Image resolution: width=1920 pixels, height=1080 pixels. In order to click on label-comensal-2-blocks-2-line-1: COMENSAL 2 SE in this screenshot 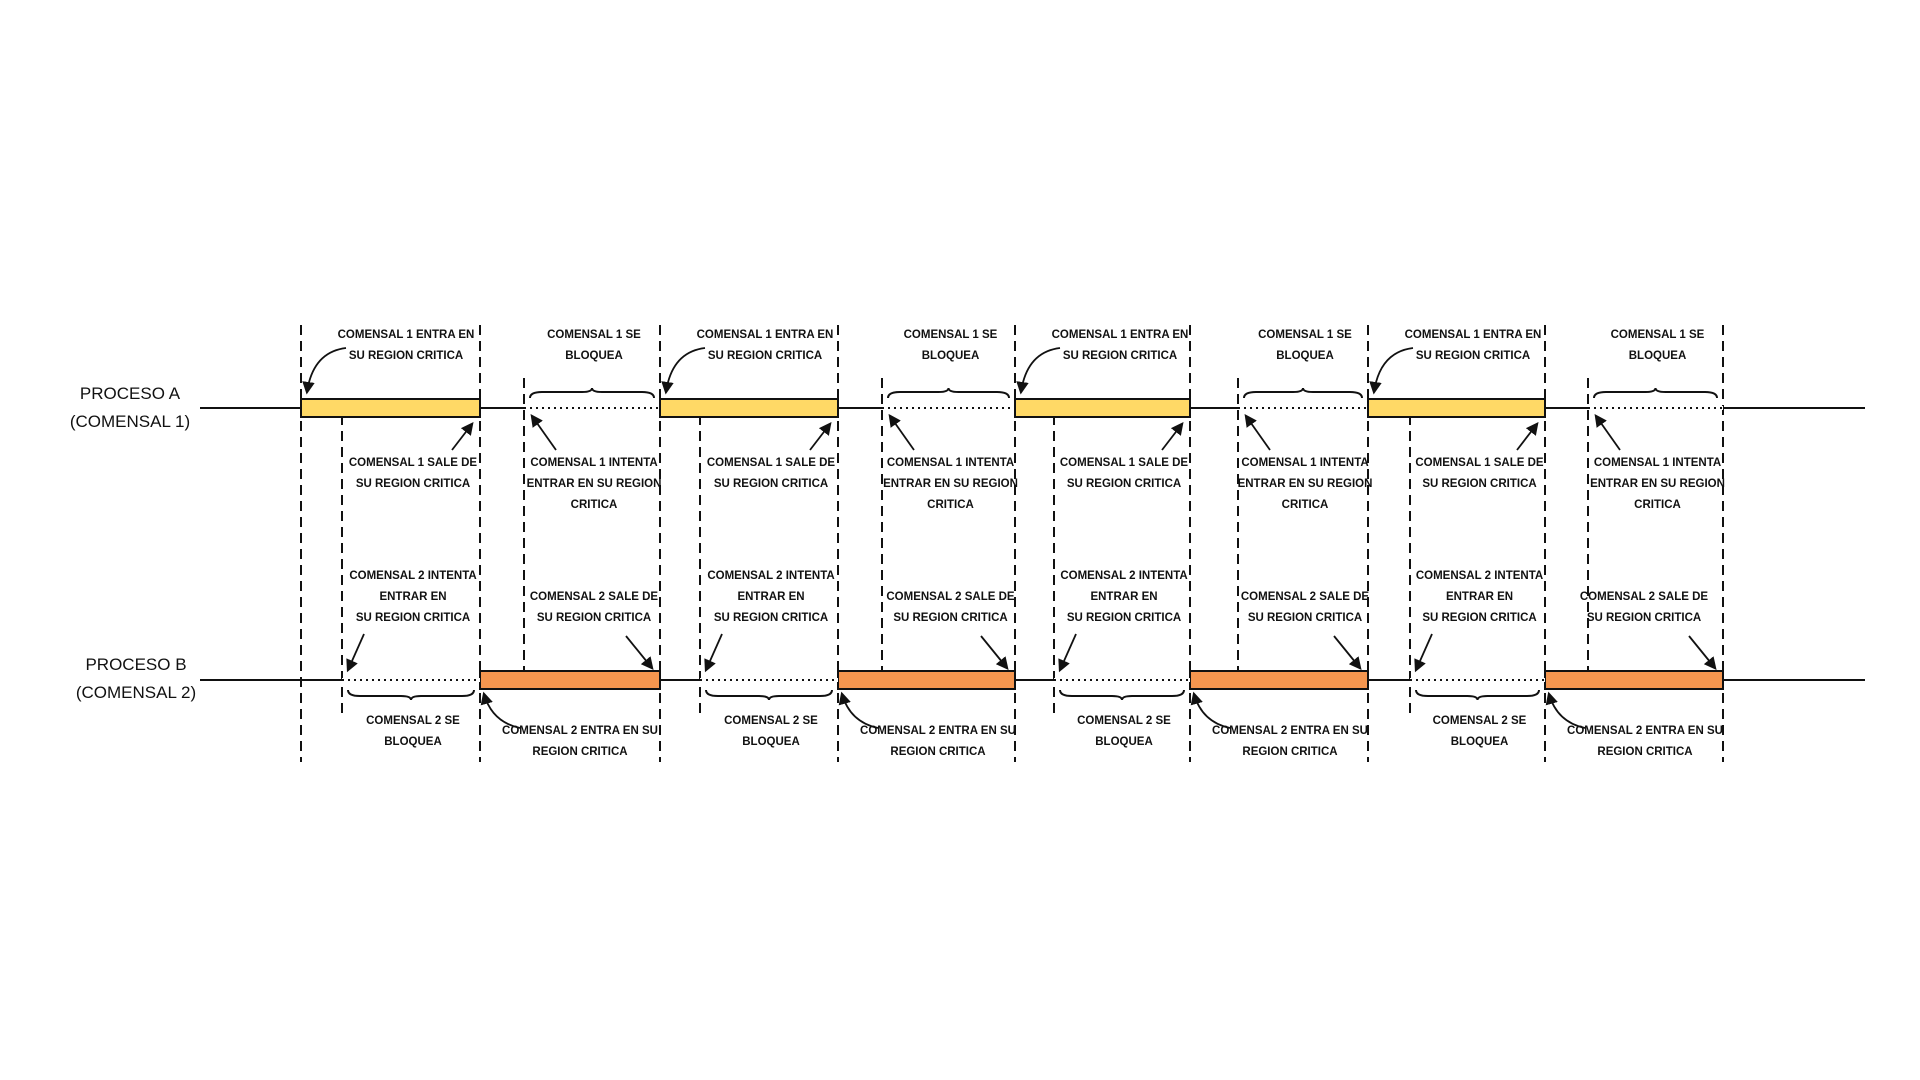, I will do `click(771, 721)`.